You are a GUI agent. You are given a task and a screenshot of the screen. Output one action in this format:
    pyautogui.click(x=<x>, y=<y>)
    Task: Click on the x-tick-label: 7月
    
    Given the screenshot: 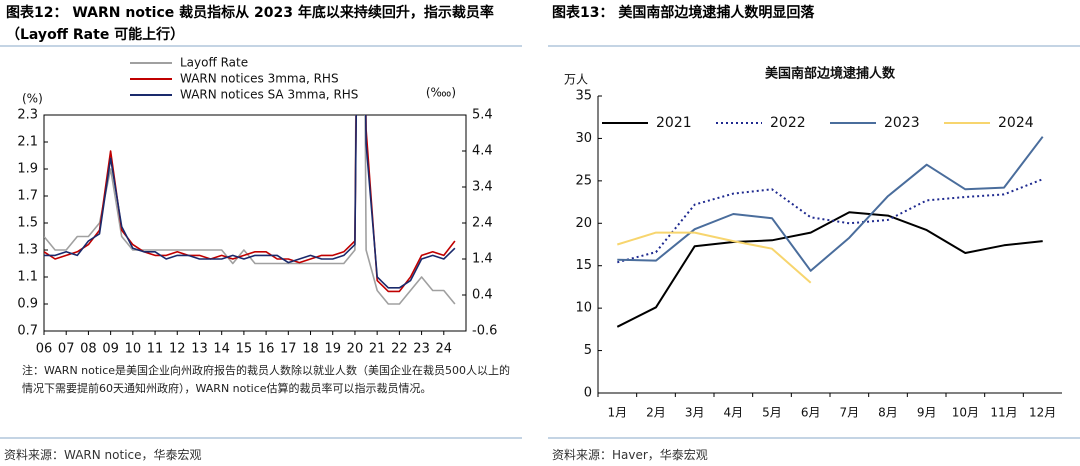 What is the action you would take?
    pyautogui.click(x=850, y=413)
    